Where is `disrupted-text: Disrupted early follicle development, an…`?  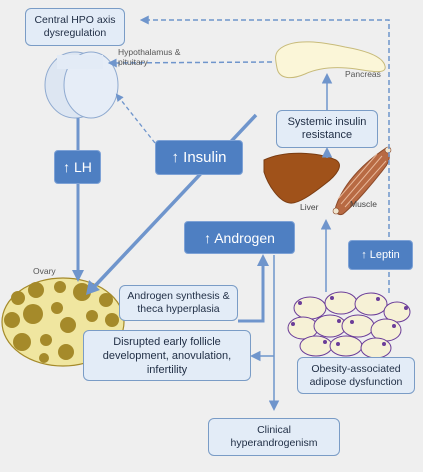 disrupted-text: Disrupted early follicle development, an… is located at coordinates (167, 355).